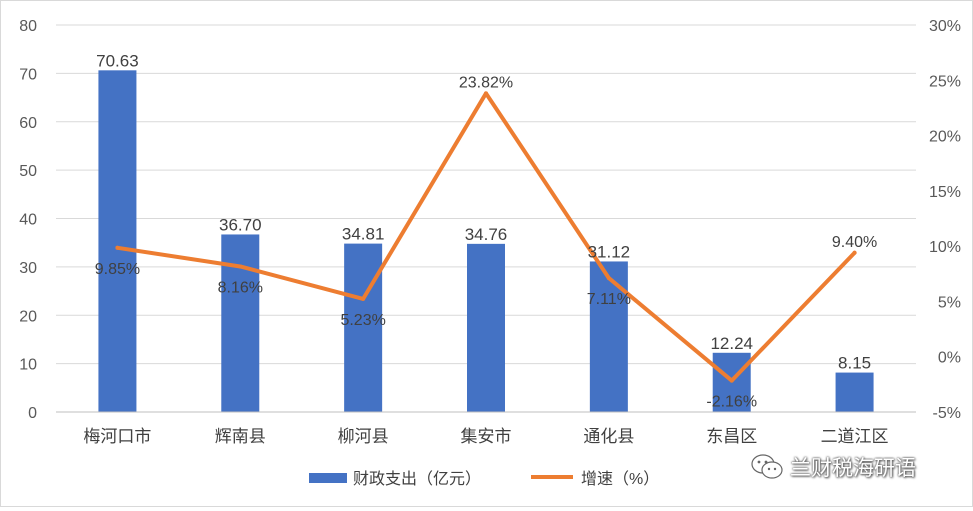 The height and width of the screenshot is (511, 973). I want to click on line-value-label: 9.40%, so click(854, 242).